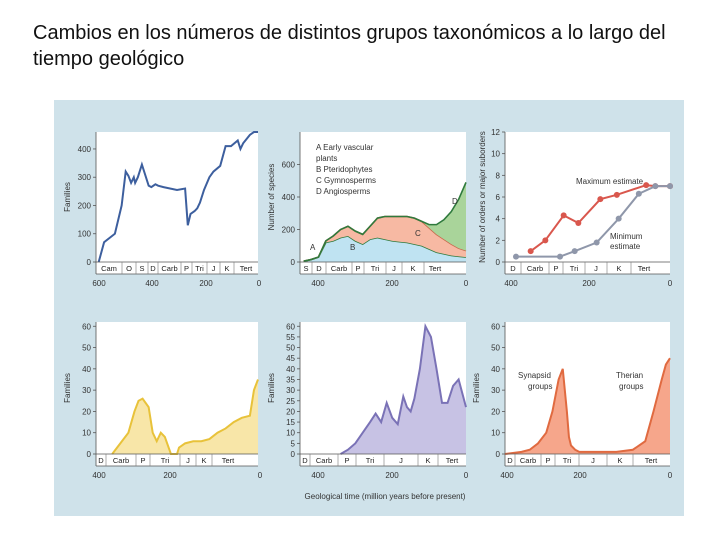  I want to click on synapsid-label-2: groups, so click(540, 386).